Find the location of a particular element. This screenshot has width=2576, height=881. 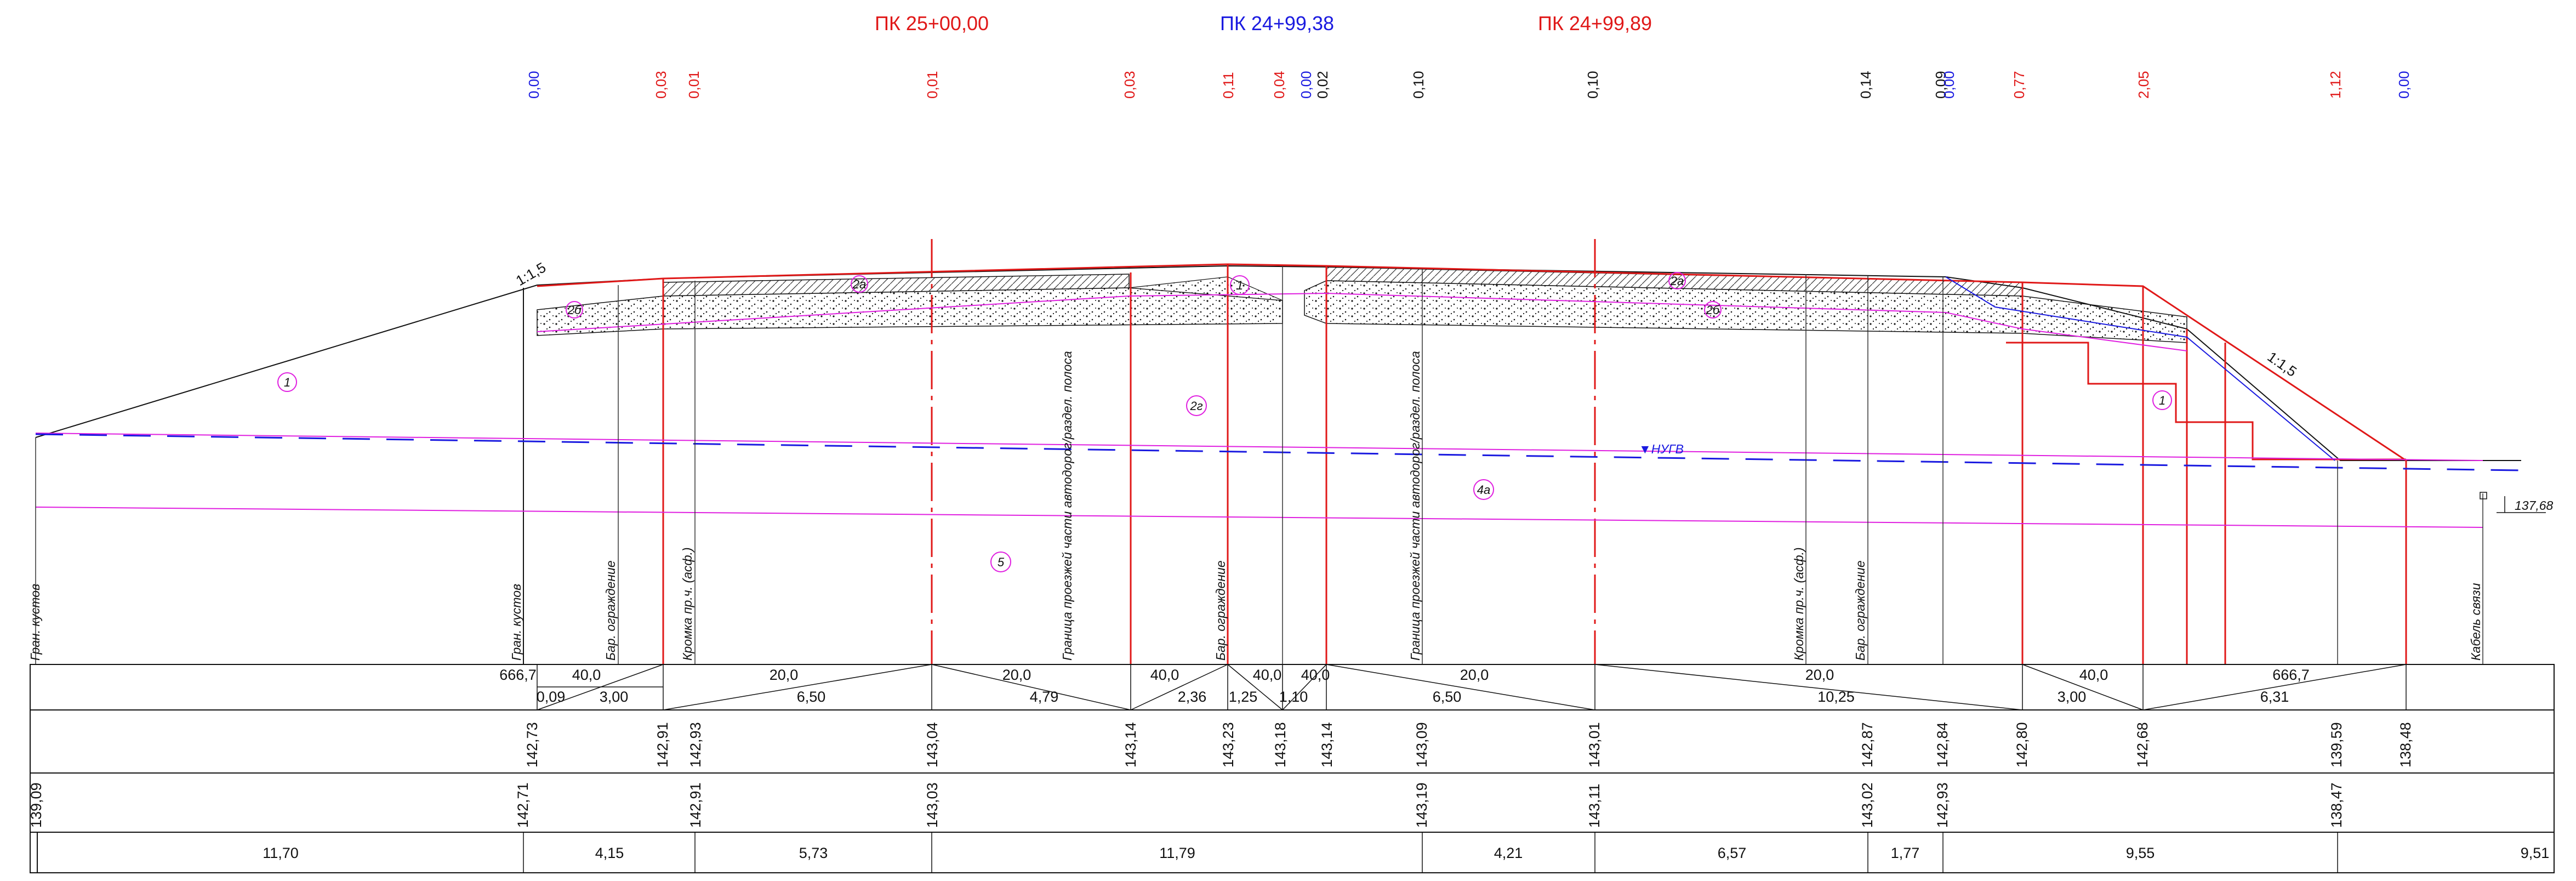

vertical-label: Кабель связи is located at coordinates (2476, 622).